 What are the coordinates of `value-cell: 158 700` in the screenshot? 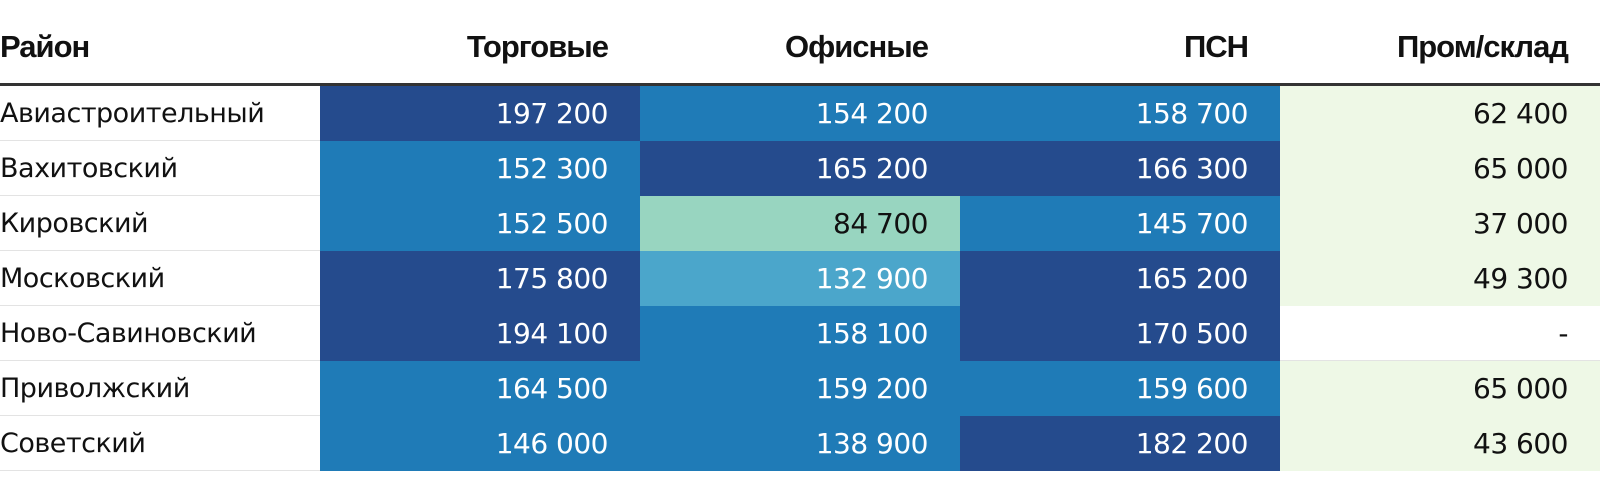 It's located at (1120, 113).